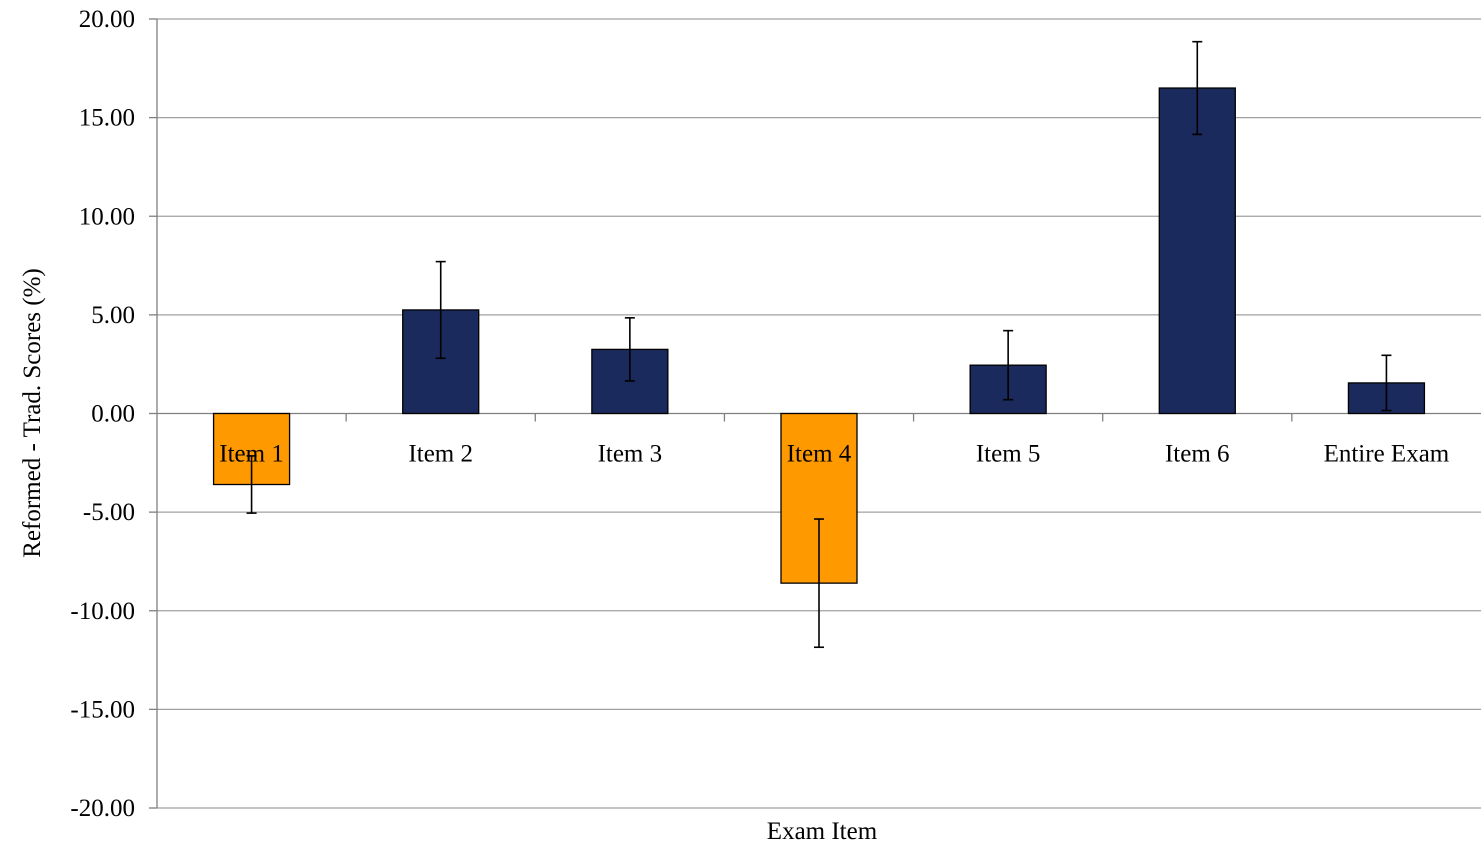  Describe the element at coordinates (630, 454) in the screenshot. I see `category-label: Item 3` at that location.